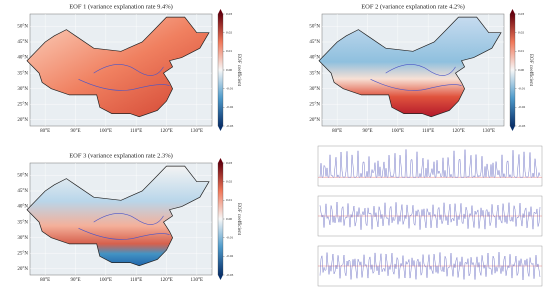  I want to click on time-series-frame, so click(430, 166).